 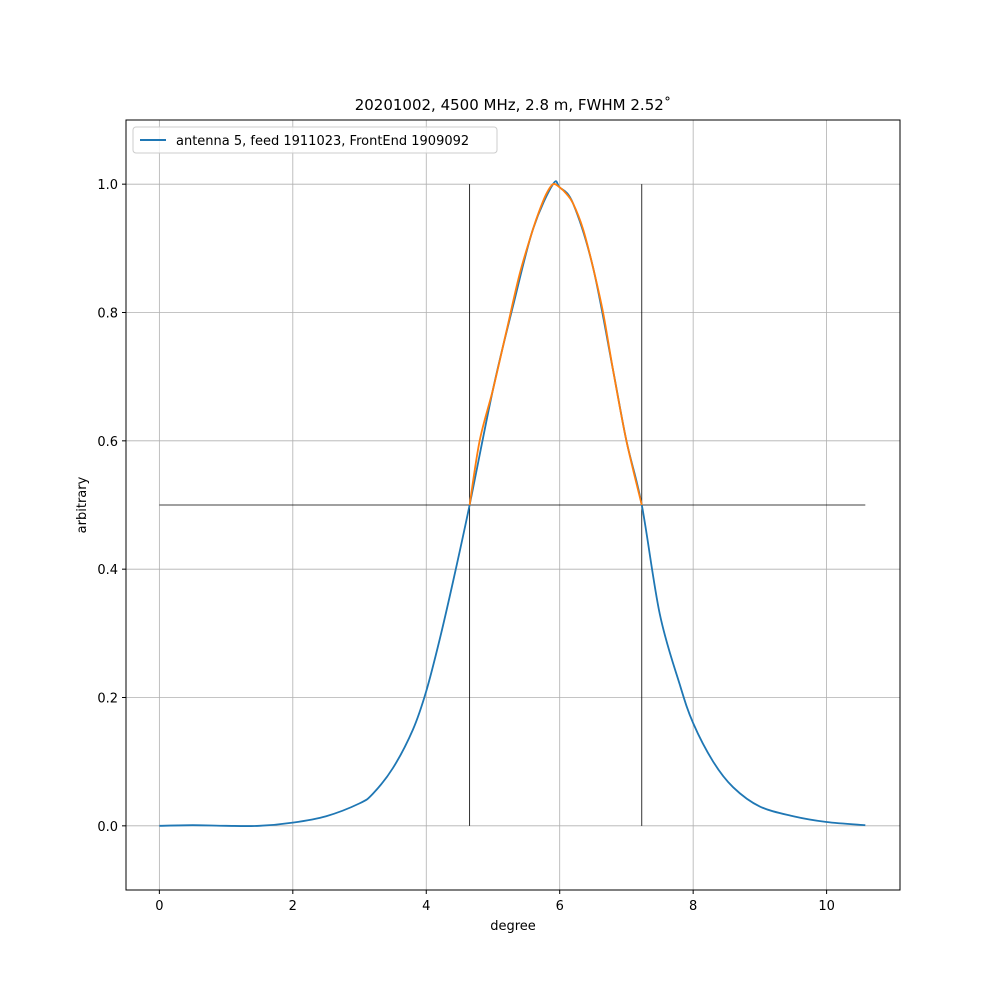 What do you see at coordinates (513, 926) in the screenshot?
I see `x-axis-label: degree` at bounding box center [513, 926].